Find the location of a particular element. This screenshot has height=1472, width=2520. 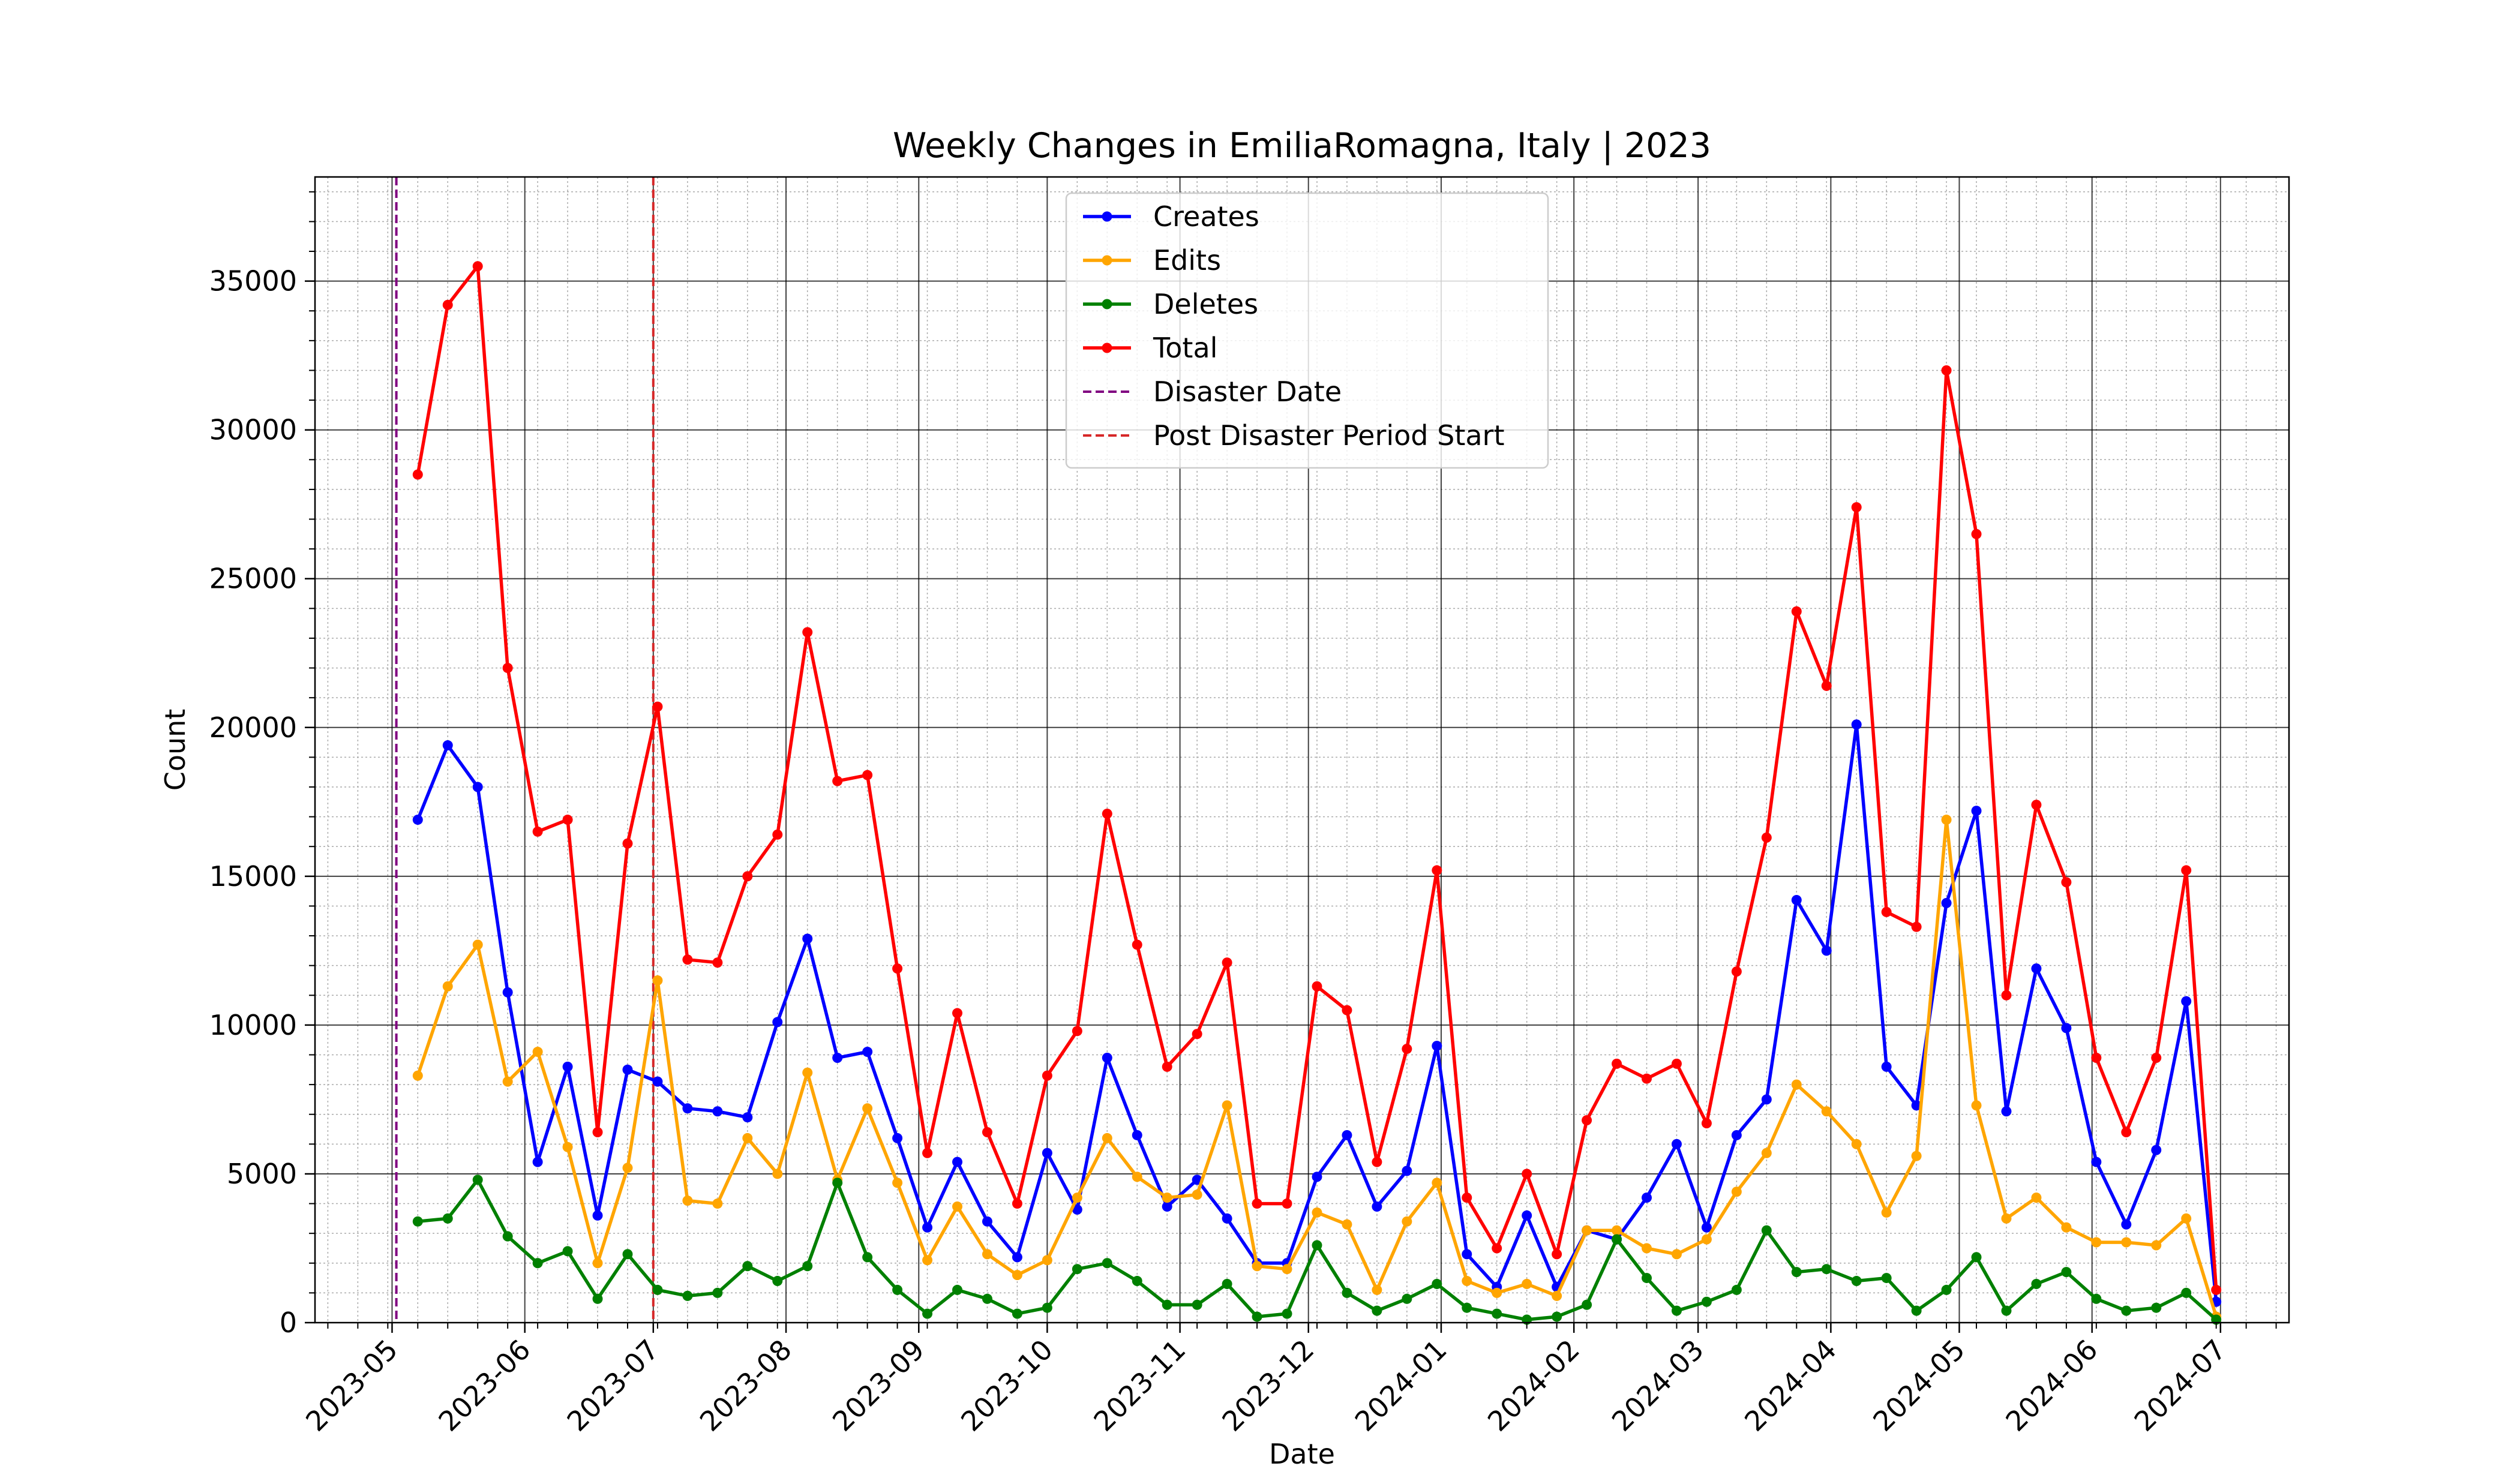

legend-label: Edits is located at coordinates (1187, 260).